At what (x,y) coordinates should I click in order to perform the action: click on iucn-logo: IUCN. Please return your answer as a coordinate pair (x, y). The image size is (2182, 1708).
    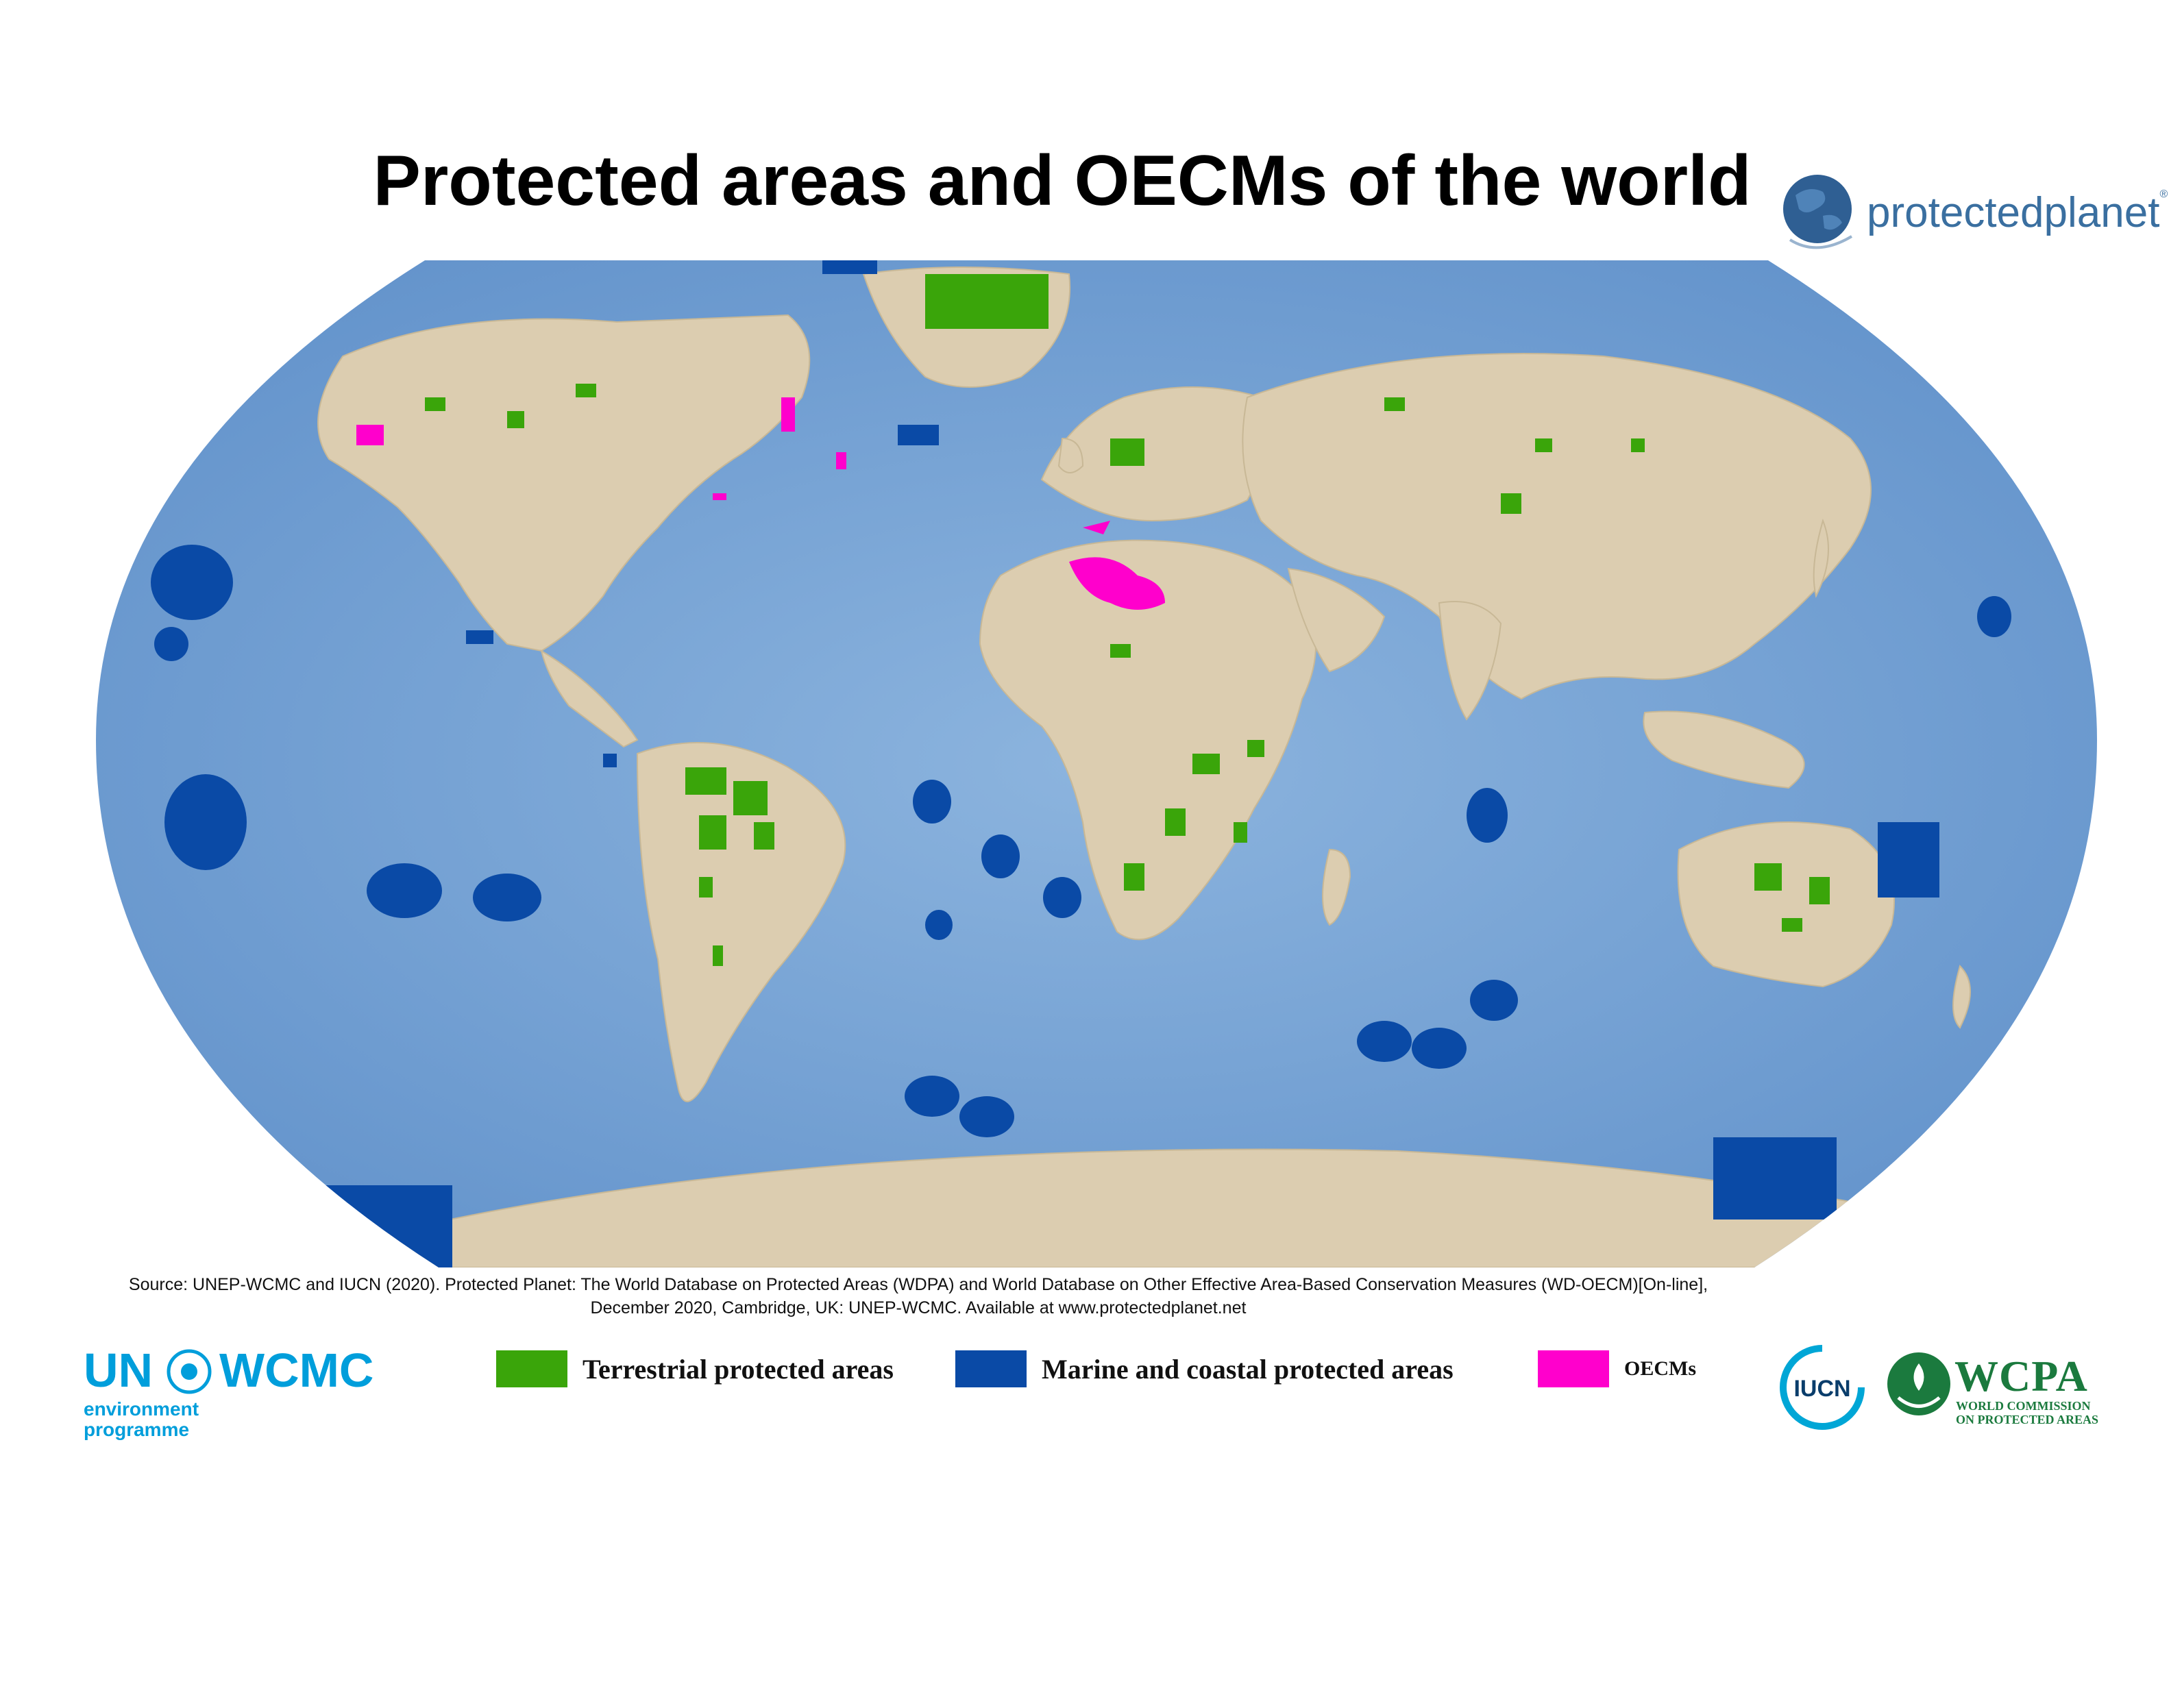
    Looking at the image, I should click on (1822, 1387).